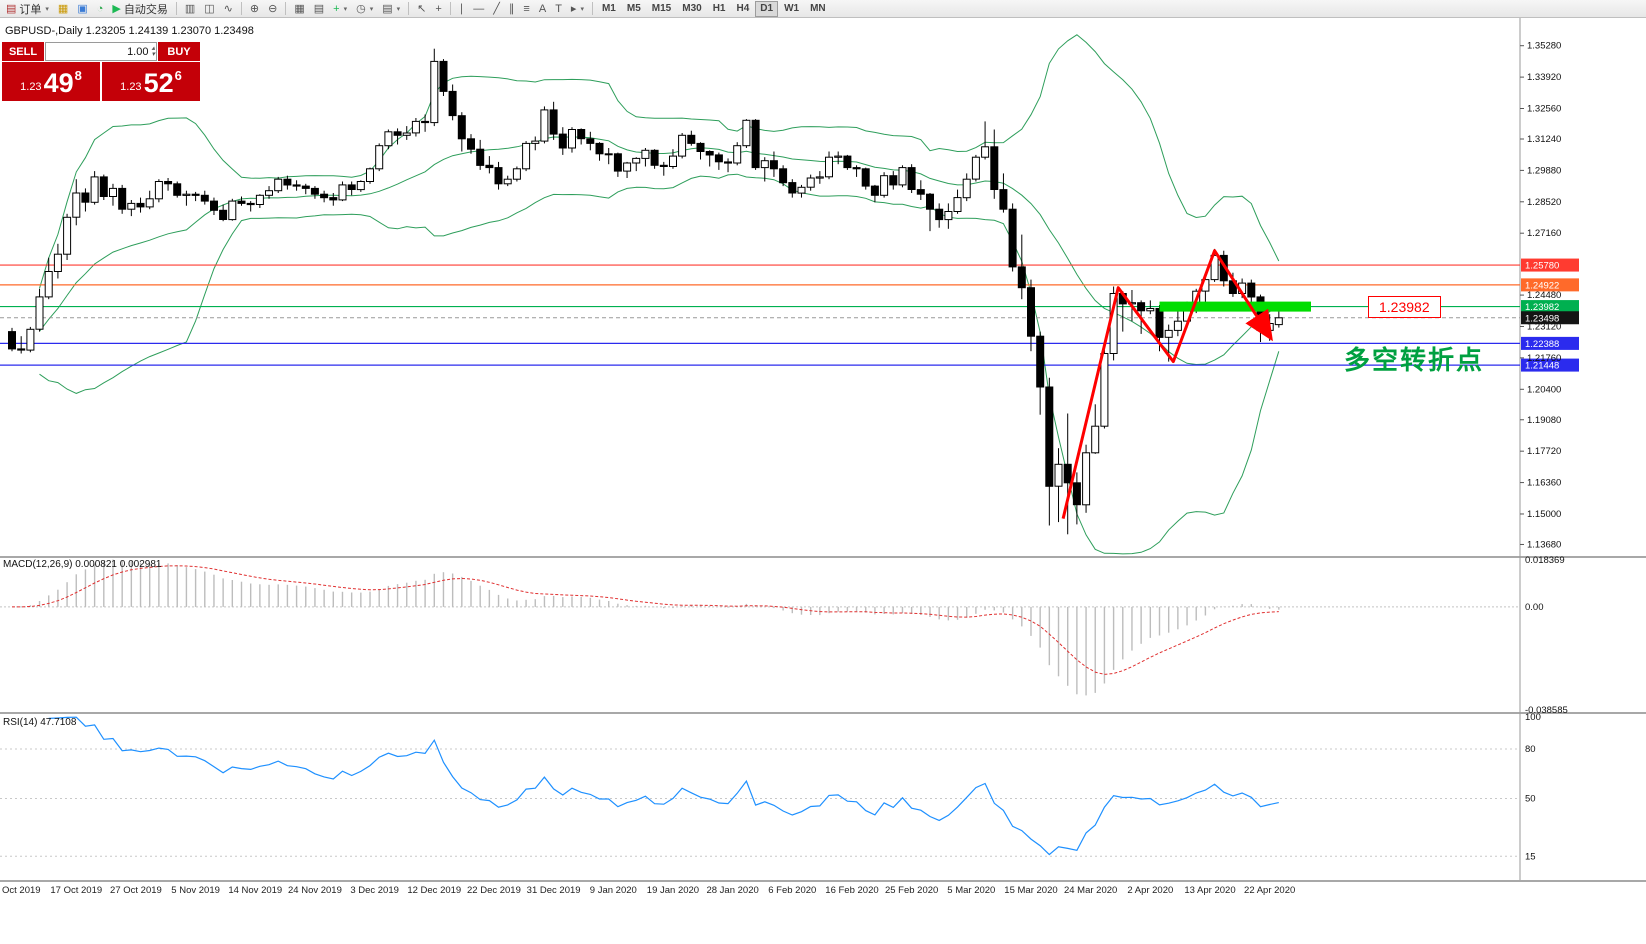 The height and width of the screenshot is (944, 1646). Describe the element at coordinates (577, 9) in the screenshot. I see `arrows-button: ▸ ▾` at that location.